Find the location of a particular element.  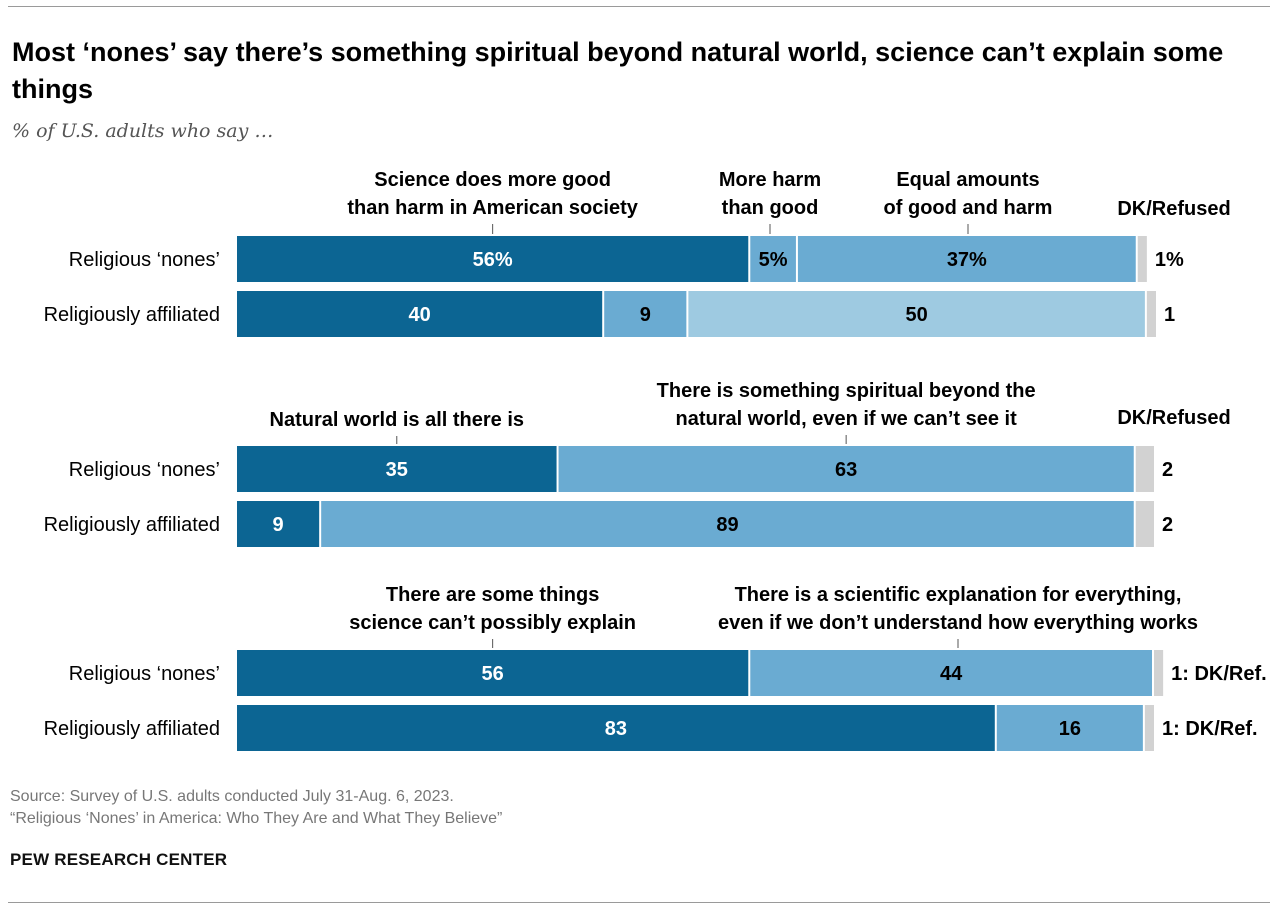

data-label-0-1-0: 40 is located at coordinates (419, 315).